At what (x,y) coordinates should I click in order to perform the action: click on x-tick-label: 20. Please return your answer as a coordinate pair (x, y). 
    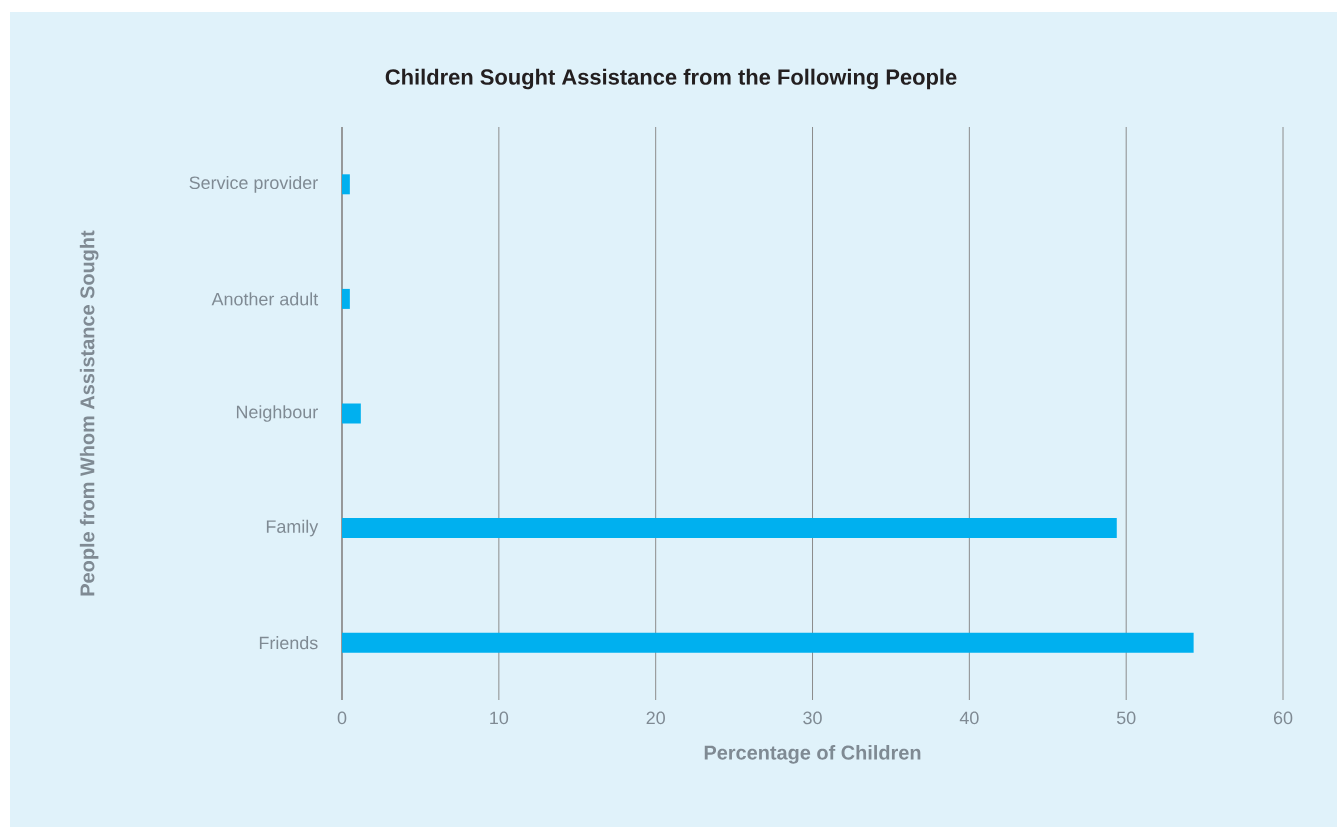
    Looking at the image, I should click on (655, 718).